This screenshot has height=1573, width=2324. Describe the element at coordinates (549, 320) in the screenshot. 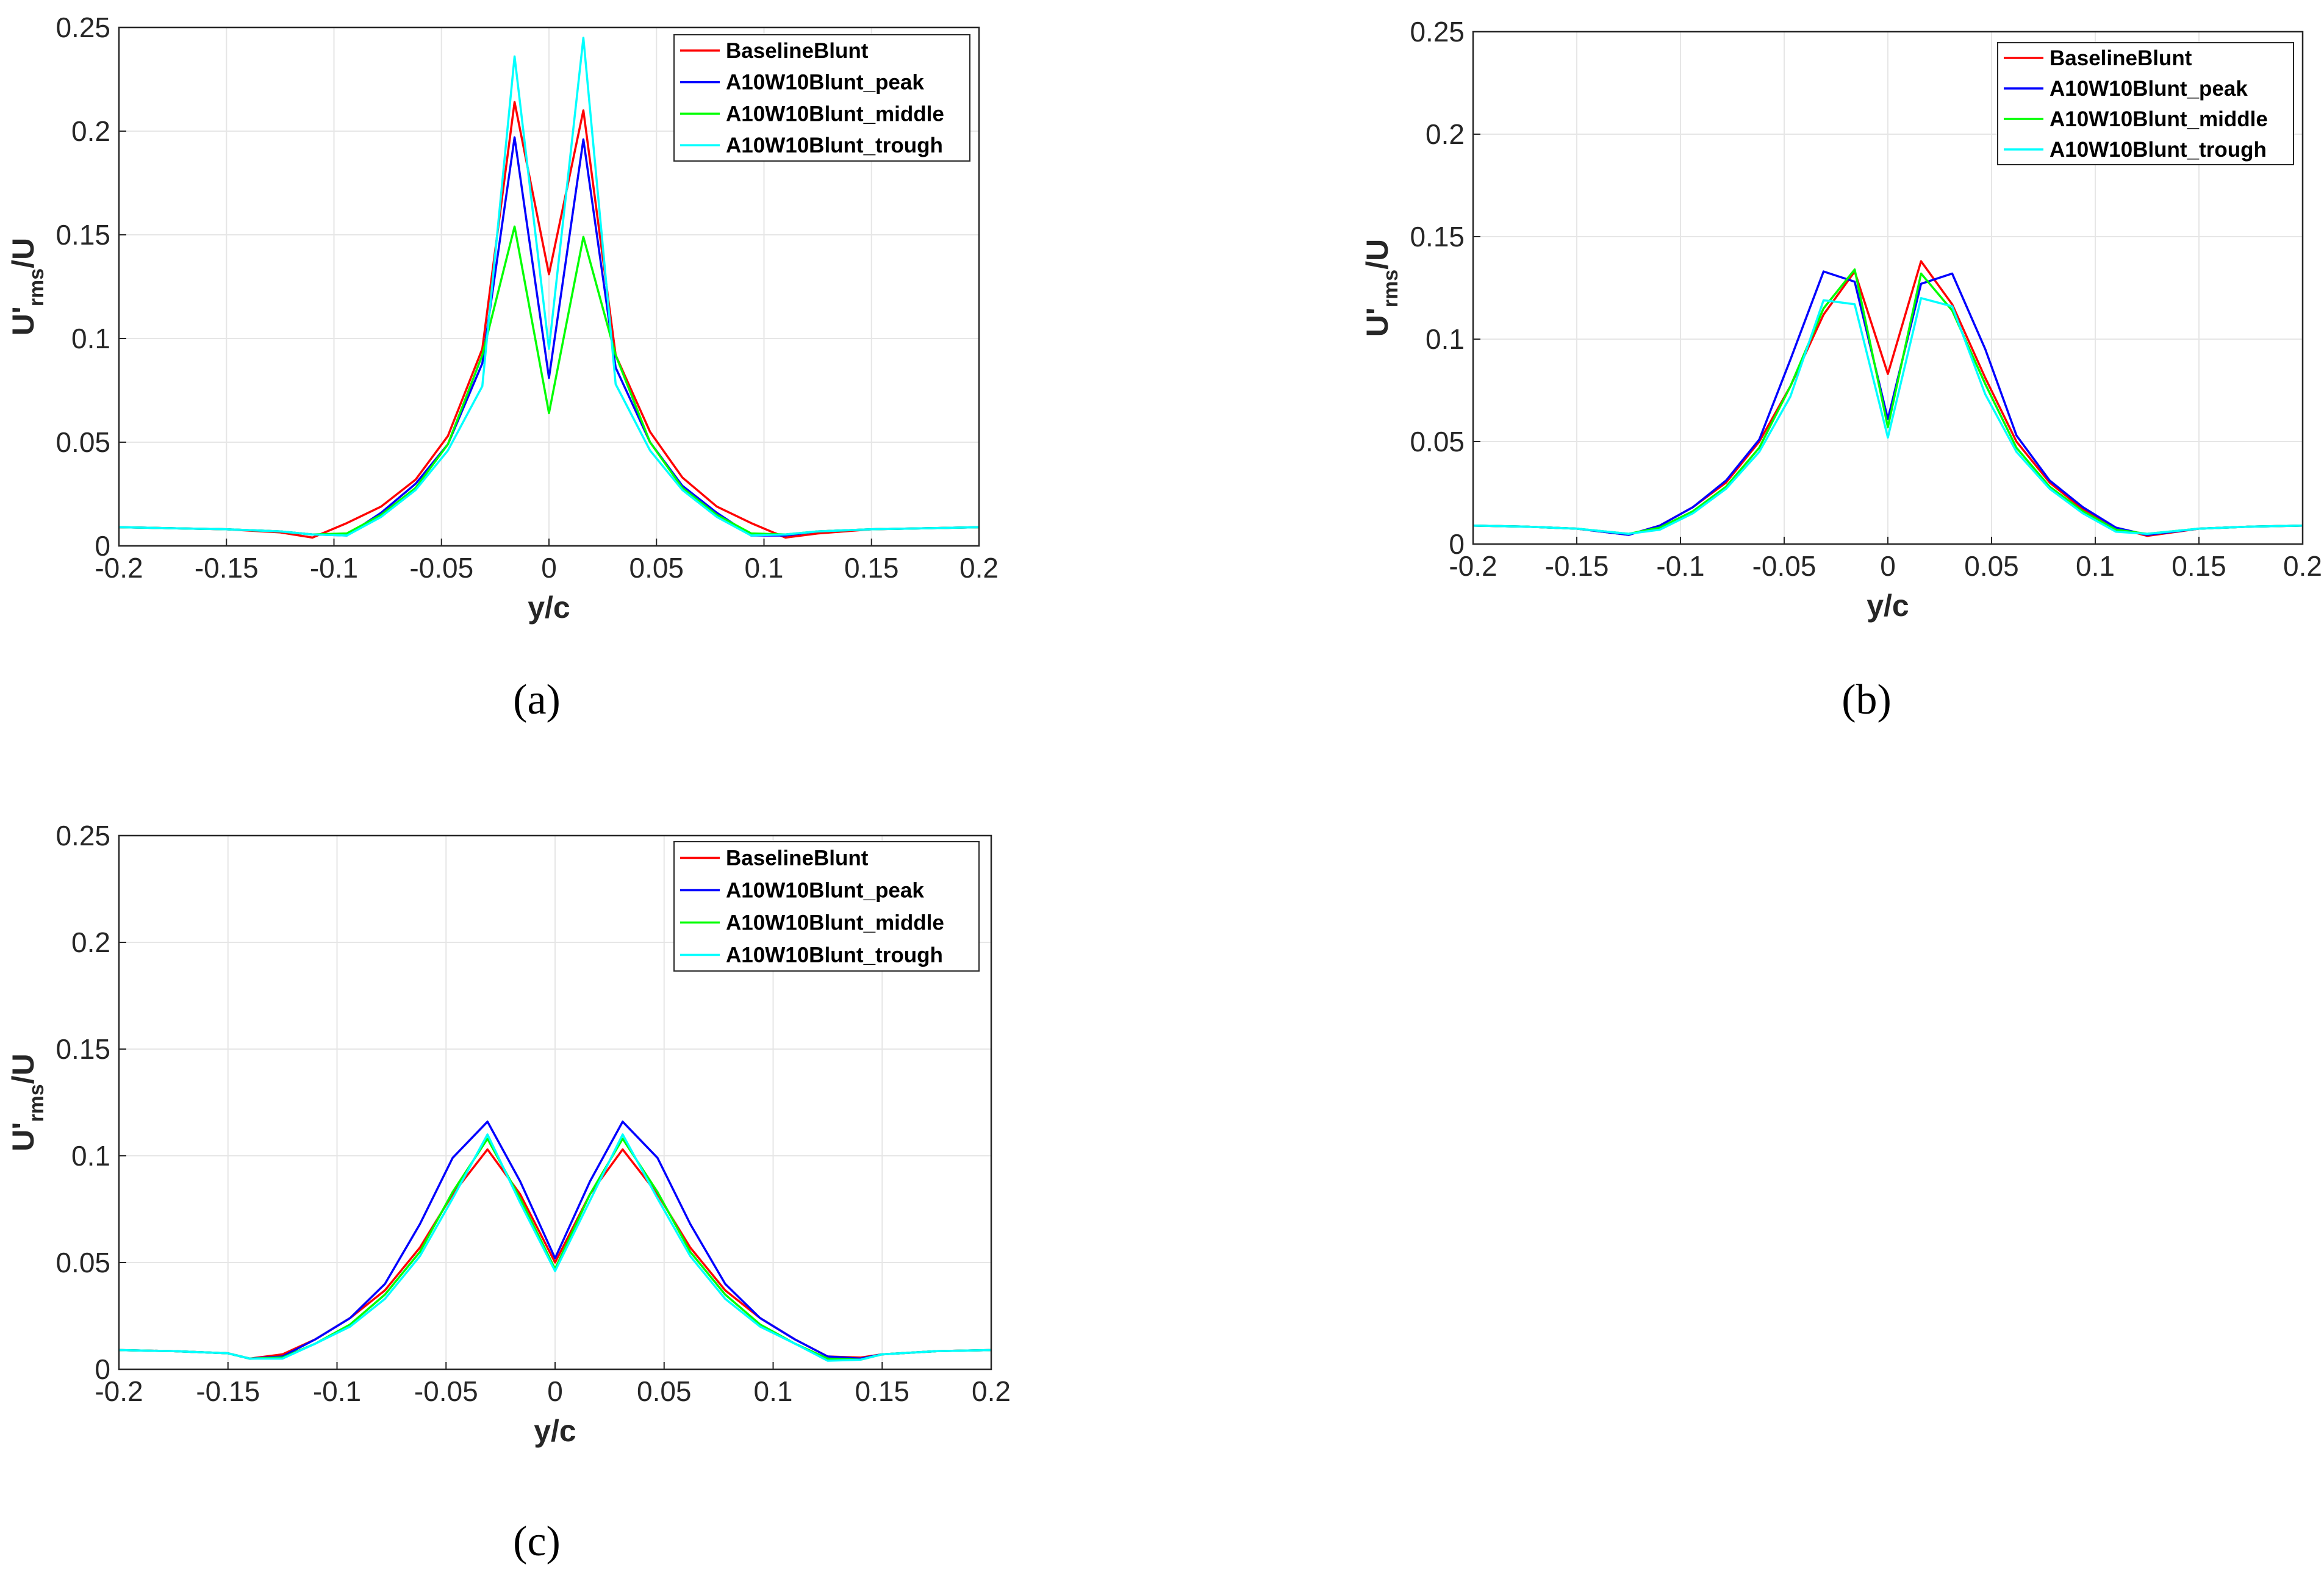

I see `series-line-baselineblunt` at that location.